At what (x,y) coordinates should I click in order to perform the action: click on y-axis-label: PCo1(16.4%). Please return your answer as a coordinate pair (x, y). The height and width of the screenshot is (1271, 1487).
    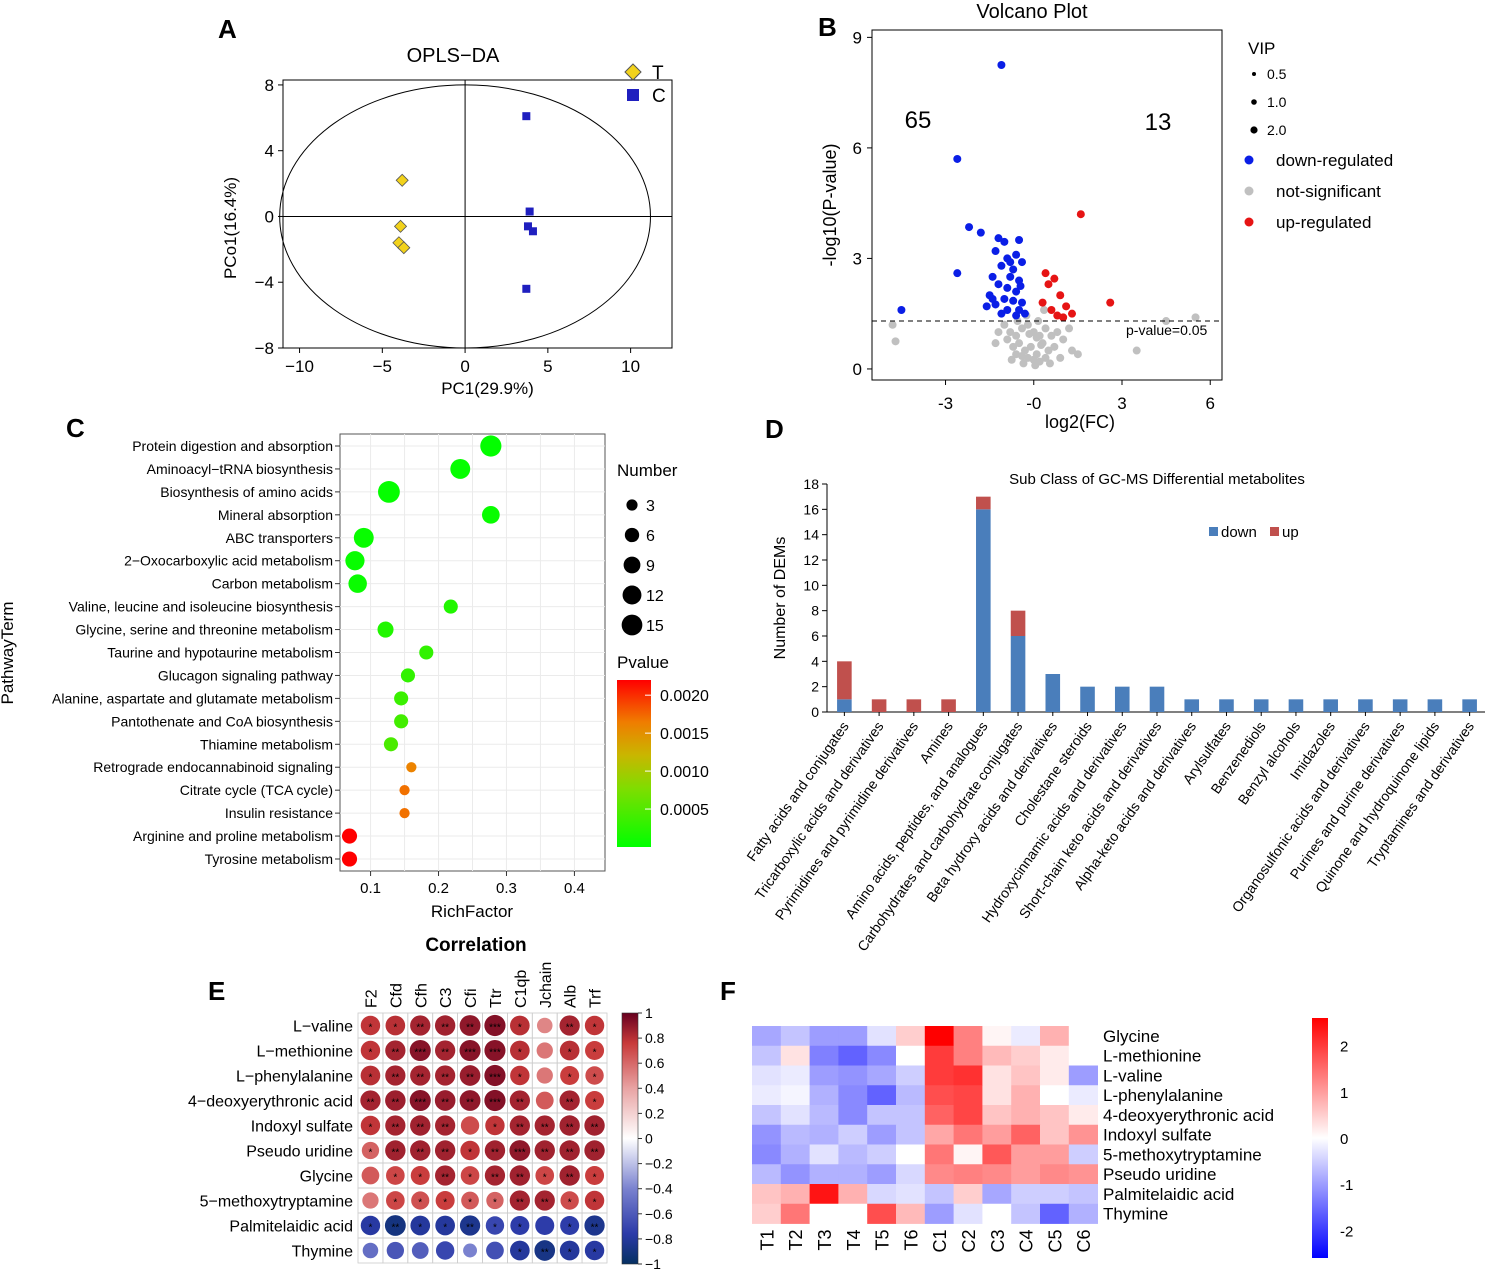
    Looking at the image, I should click on (230, 228).